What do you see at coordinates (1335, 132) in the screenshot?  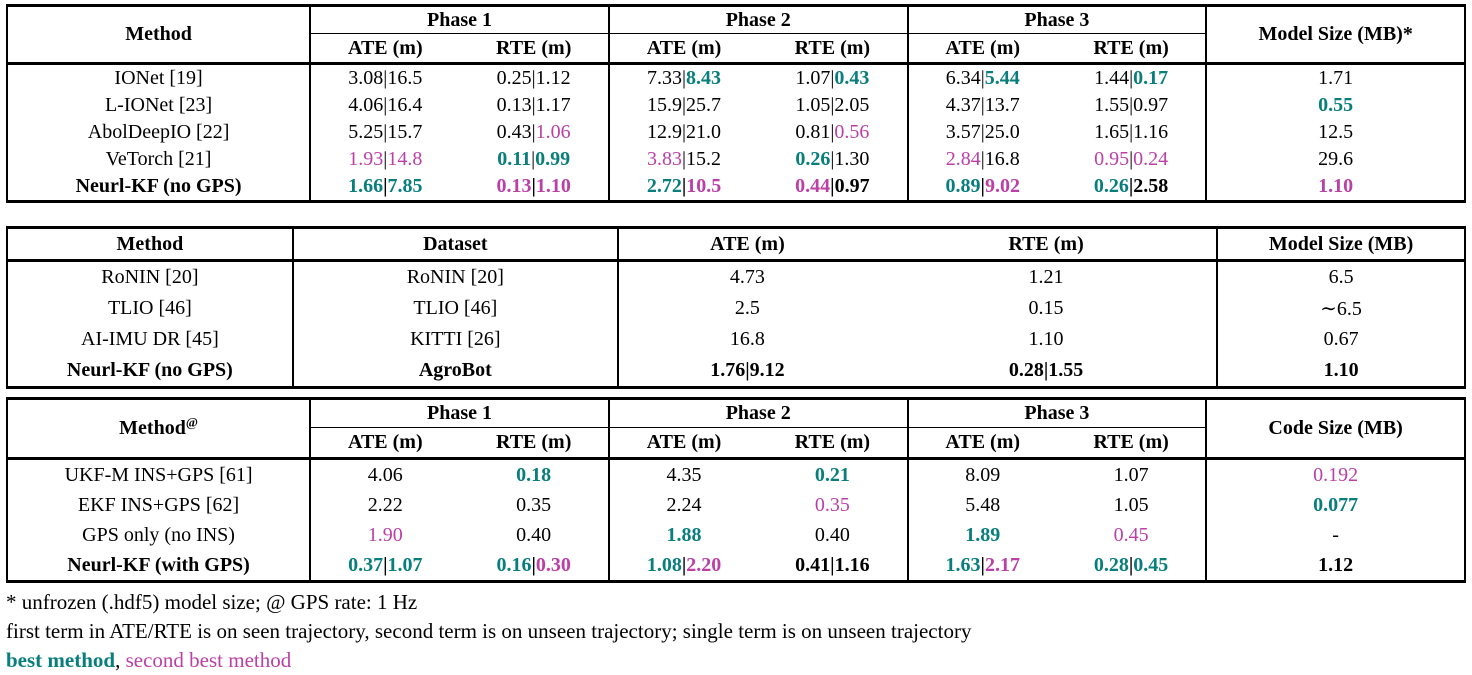 I see `size-cell: 12.5` at bounding box center [1335, 132].